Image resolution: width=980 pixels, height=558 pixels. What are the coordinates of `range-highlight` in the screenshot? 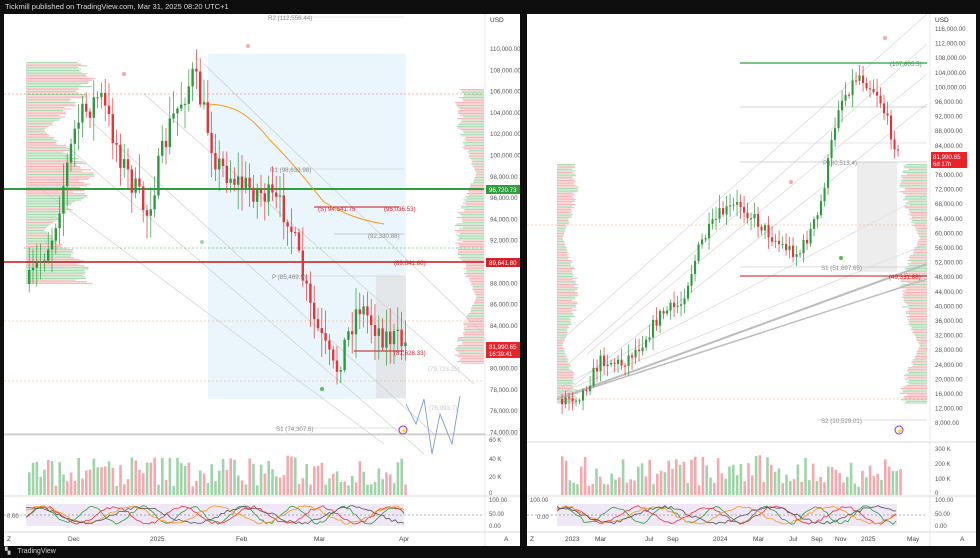 It's located at (307, 226).